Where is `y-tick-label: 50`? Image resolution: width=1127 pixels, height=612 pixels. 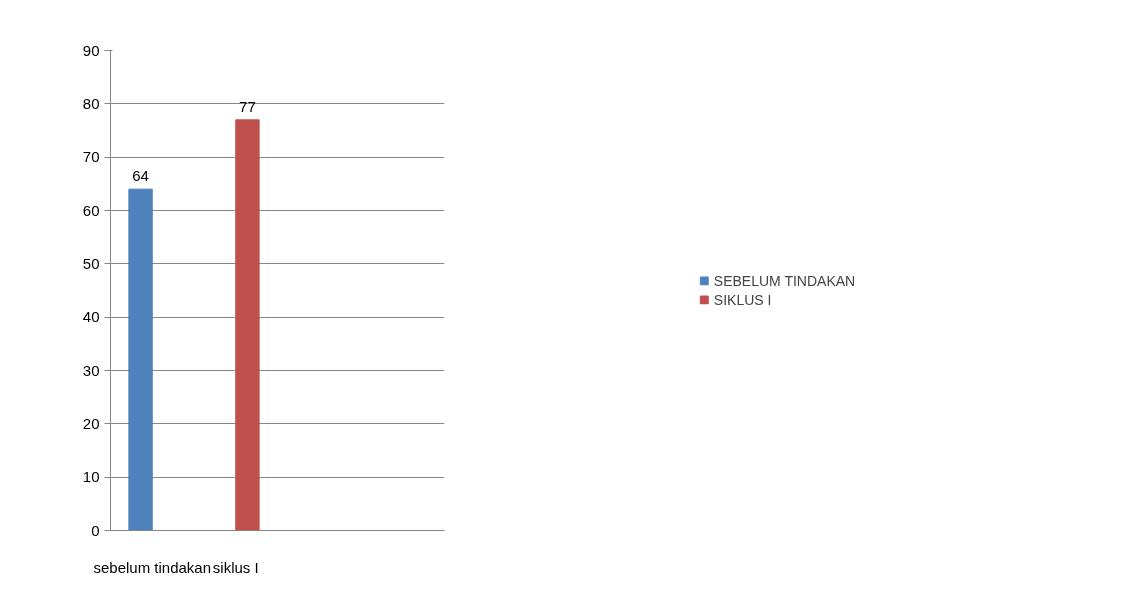
y-tick-label: 50 is located at coordinates (91, 263).